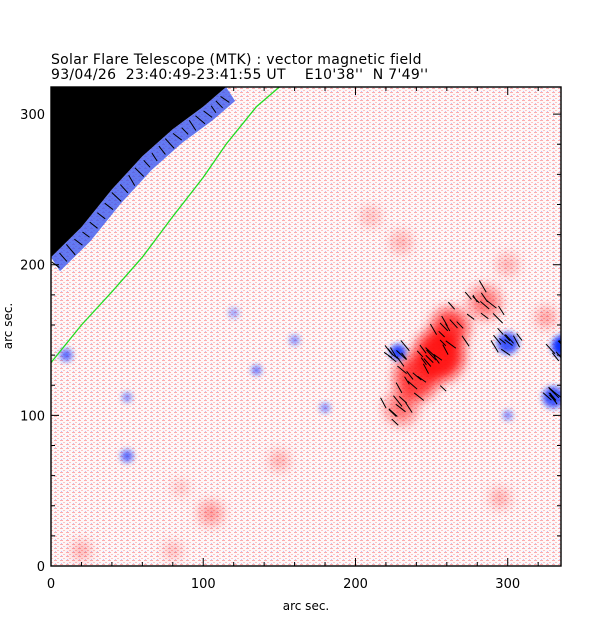 This screenshot has width=612, height=617. I want to click on y-tick-label: 200, so click(32, 266).